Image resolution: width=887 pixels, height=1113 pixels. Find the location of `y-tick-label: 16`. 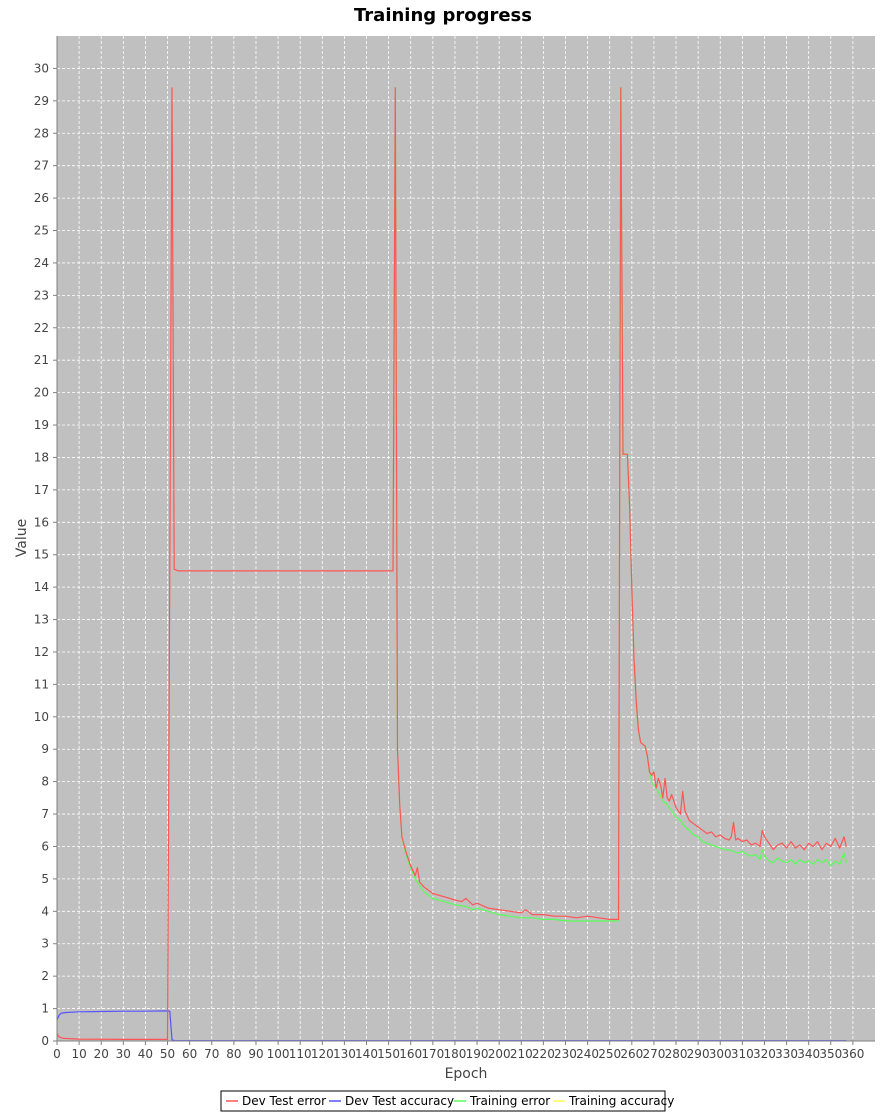

y-tick-label: 16 is located at coordinates (41, 522).